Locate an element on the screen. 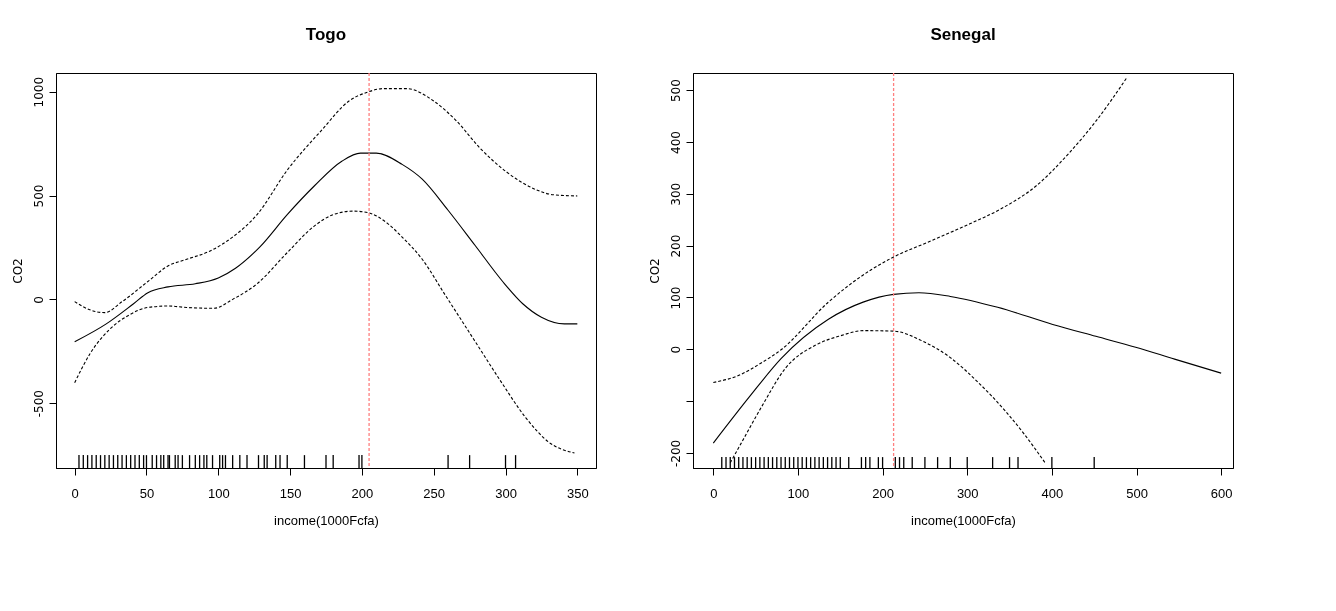  x-tick-label: 50 is located at coordinates (147, 493).